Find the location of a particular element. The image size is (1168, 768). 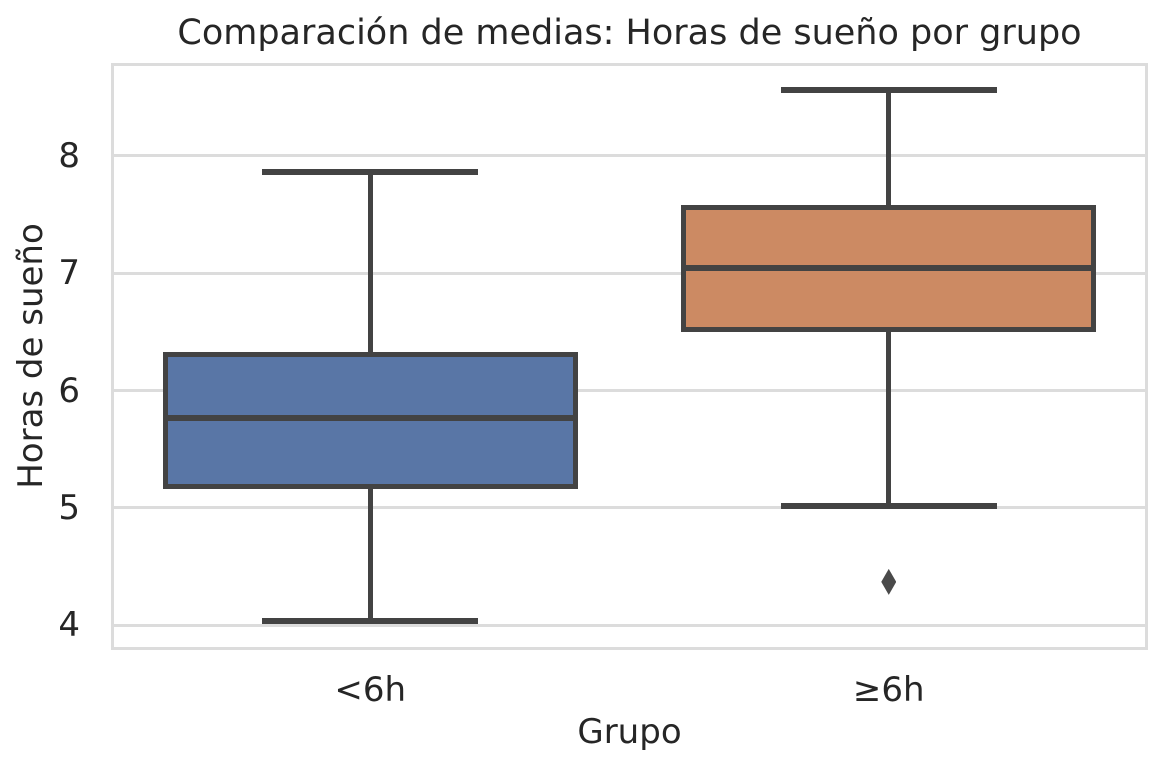

outlier-diamond is located at coordinates (889, 581).